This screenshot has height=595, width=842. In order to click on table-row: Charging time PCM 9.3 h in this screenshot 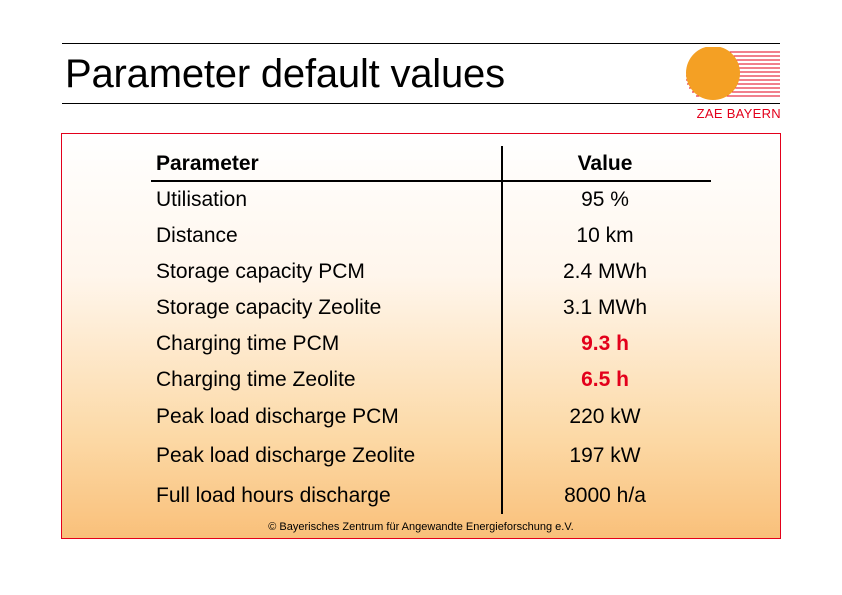, I will do `click(421, 344)`.